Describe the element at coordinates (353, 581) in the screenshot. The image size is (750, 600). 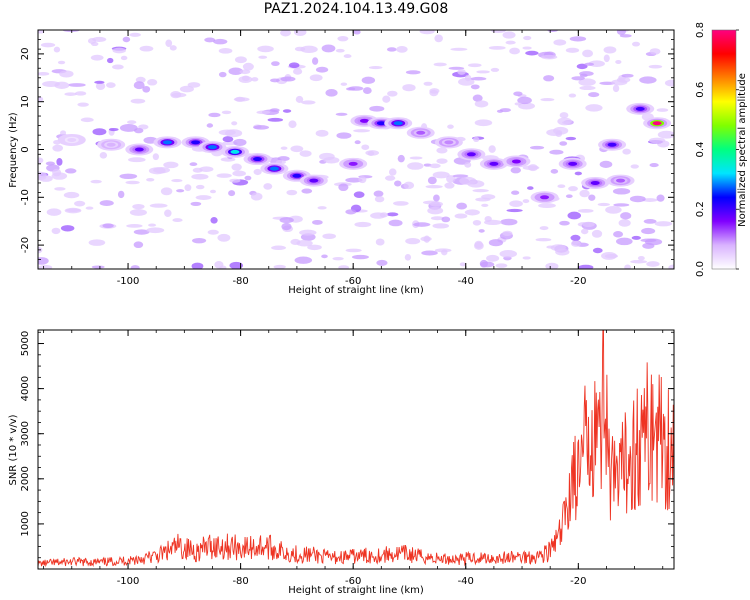
I see `x-tick-label: -60` at that location.